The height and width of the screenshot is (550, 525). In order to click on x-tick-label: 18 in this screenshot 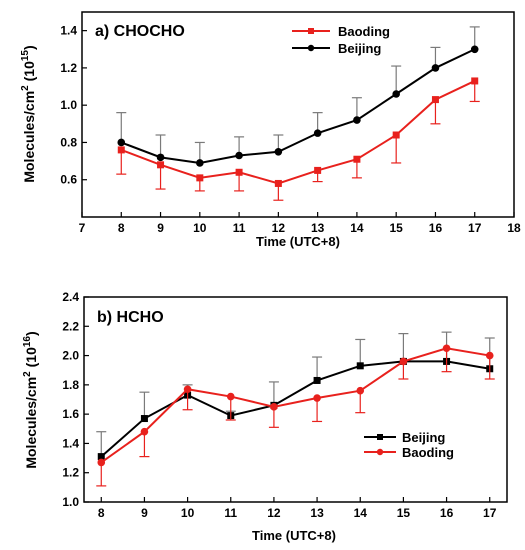, I will do `click(514, 228)`.